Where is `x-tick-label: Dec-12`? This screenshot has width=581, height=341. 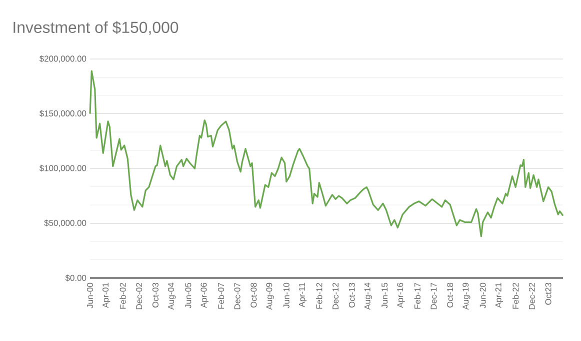
x-tick-label: Dec-12 is located at coordinates (335, 296).